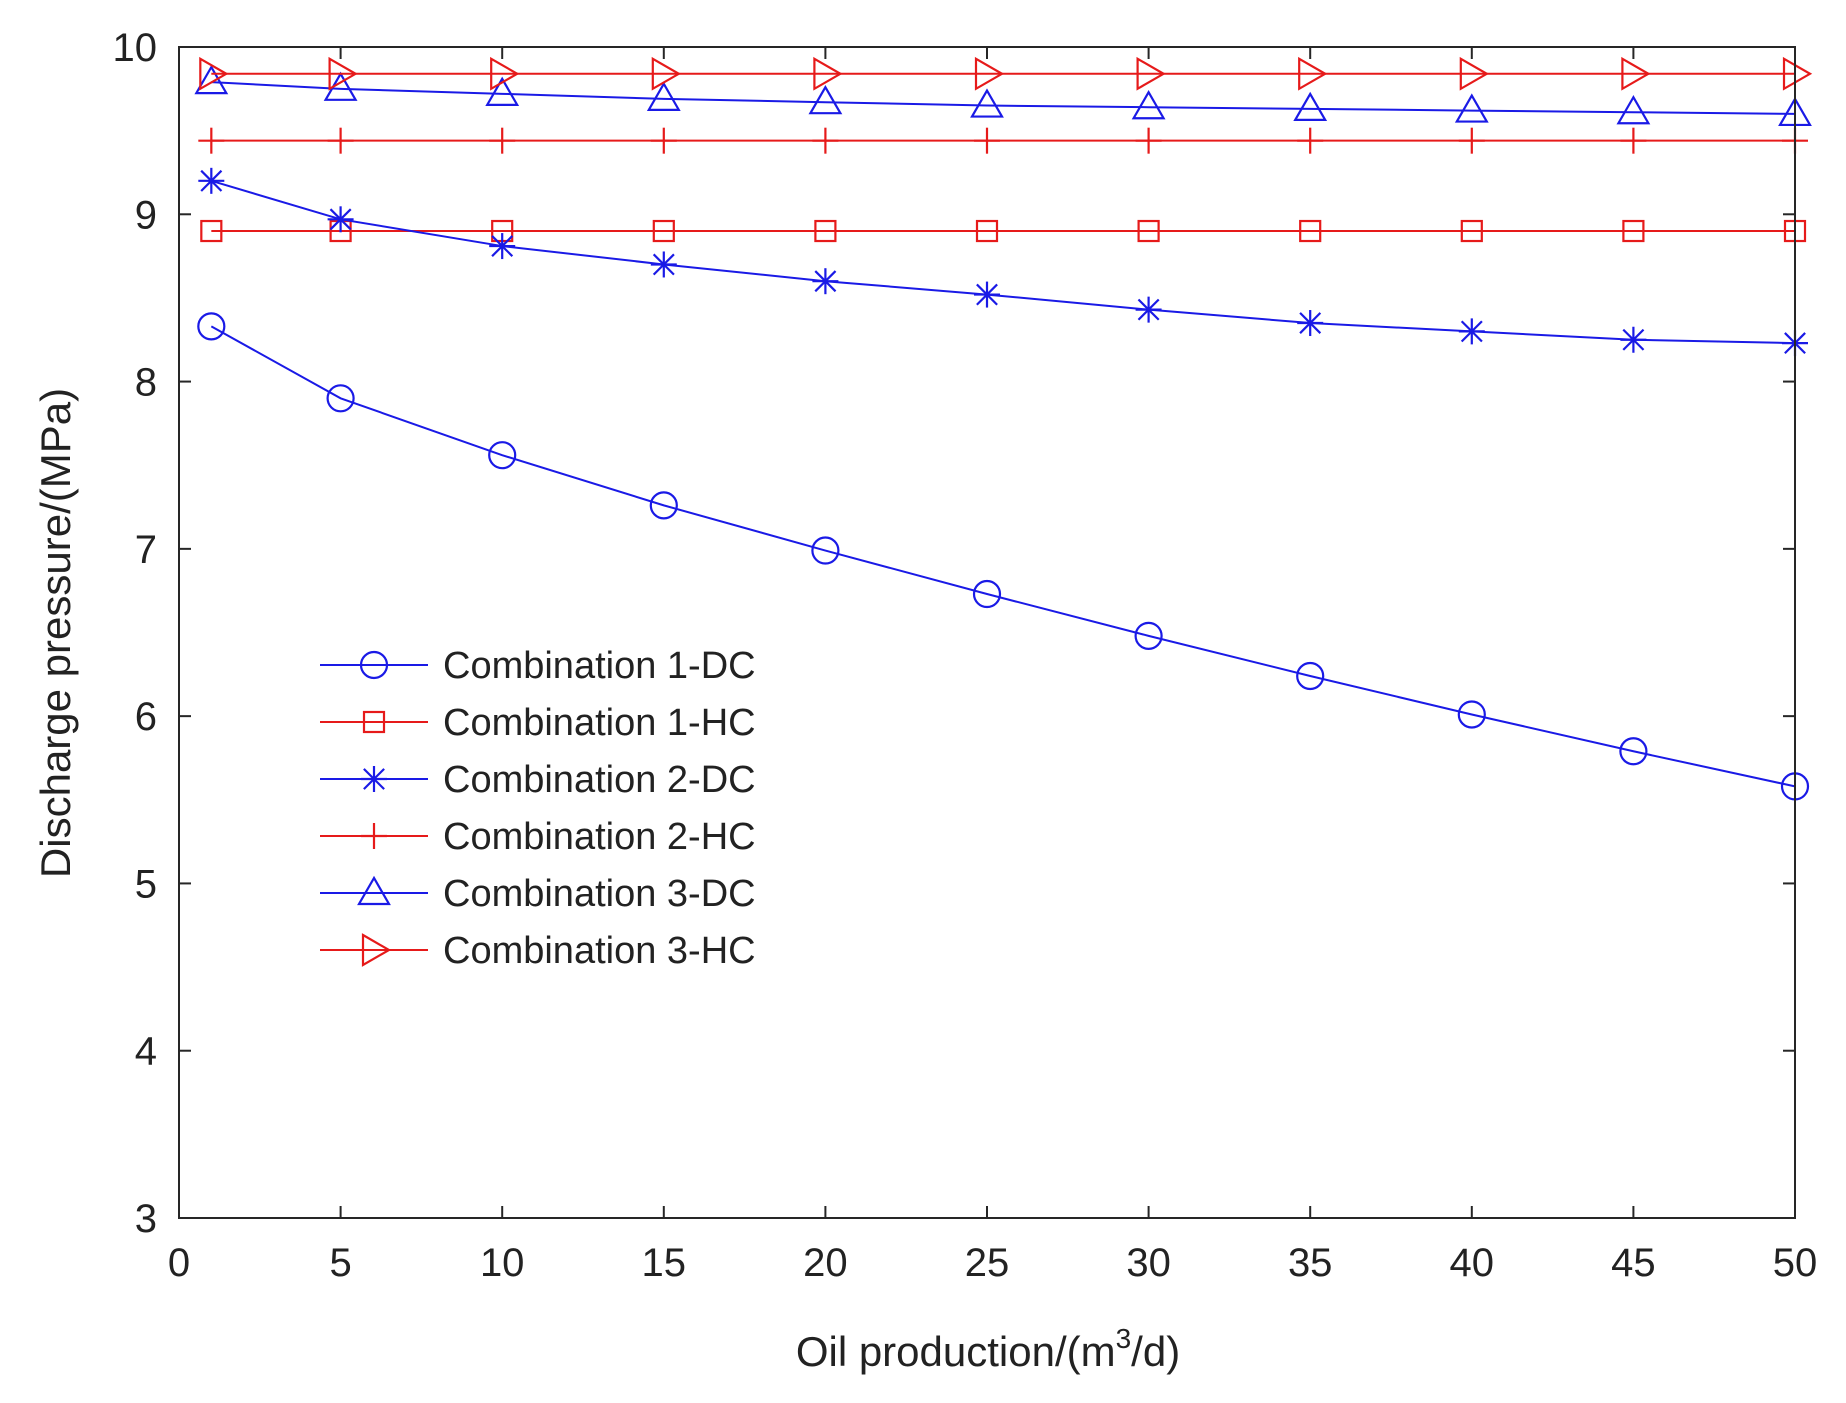 This screenshot has width=1846, height=1403. I want to click on x-tick-label: 0, so click(179, 1263).